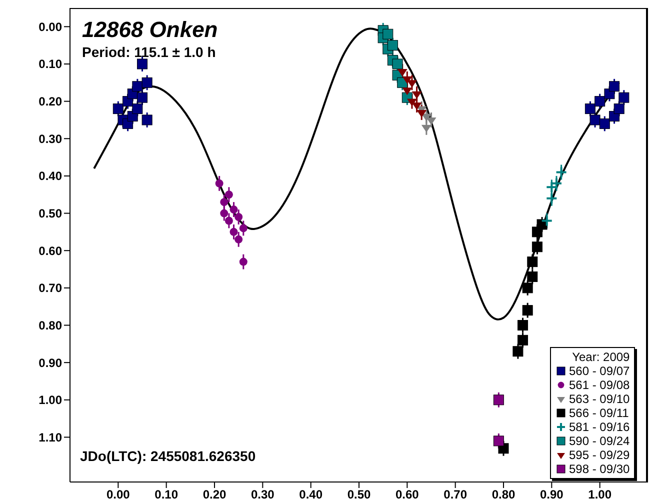 This screenshot has height=504, width=651. I want to click on y-tick-label: 0.80, so click(50, 325).